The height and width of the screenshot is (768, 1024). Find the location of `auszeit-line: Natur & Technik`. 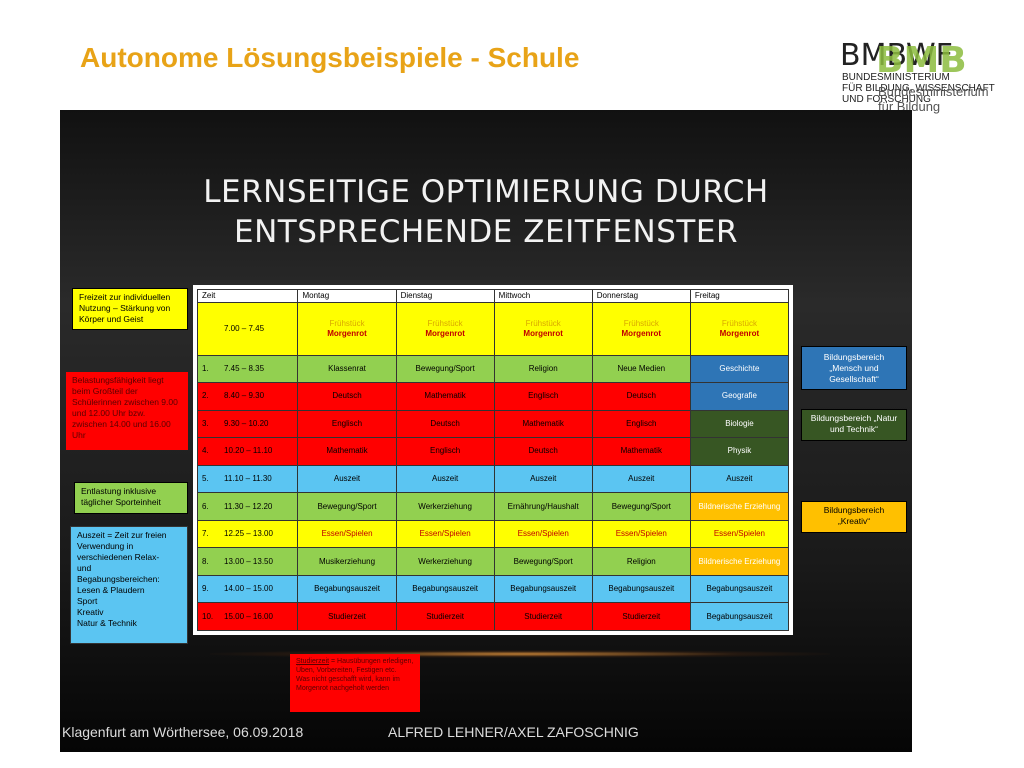

auszeit-line: Natur & Technik is located at coordinates (107, 623).